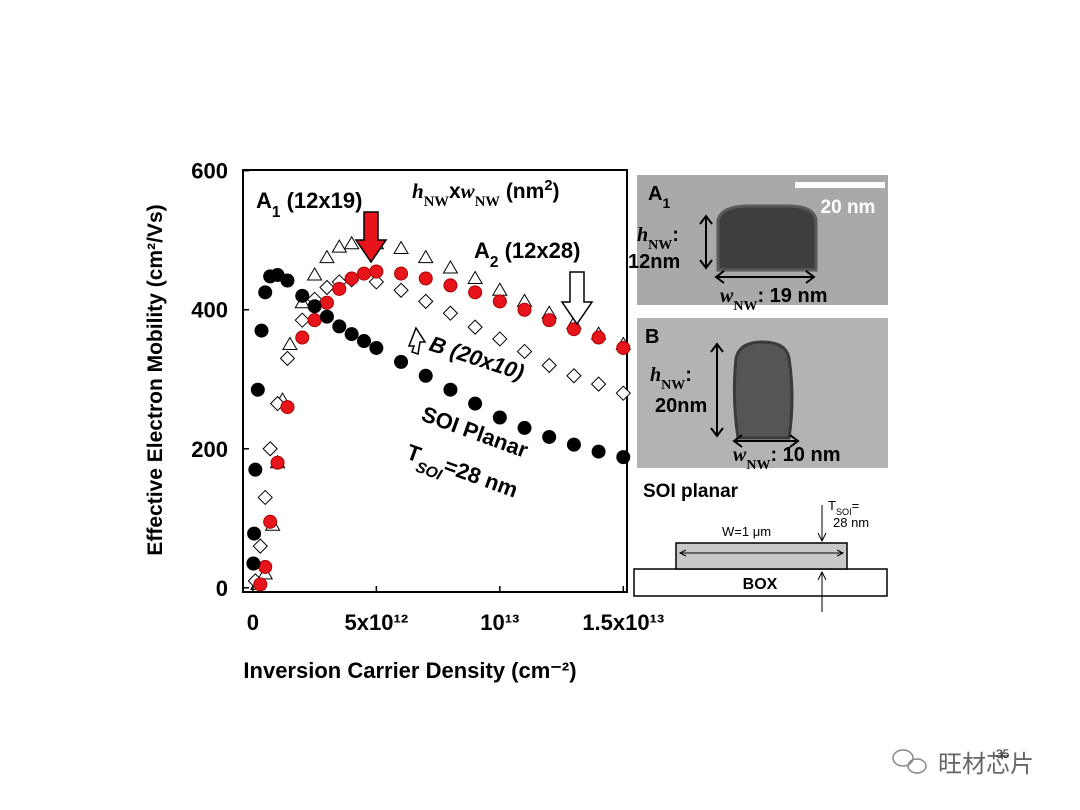 The width and height of the screenshot is (1080, 810). What do you see at coordinates (843, 507) in the screenshot?
I see `thickness-label: TSOI=` at bounding box center [843, 507].